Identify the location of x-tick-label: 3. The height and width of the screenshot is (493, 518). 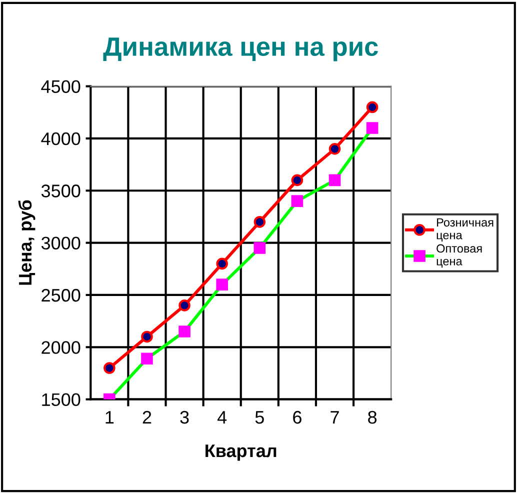
(184, 417).